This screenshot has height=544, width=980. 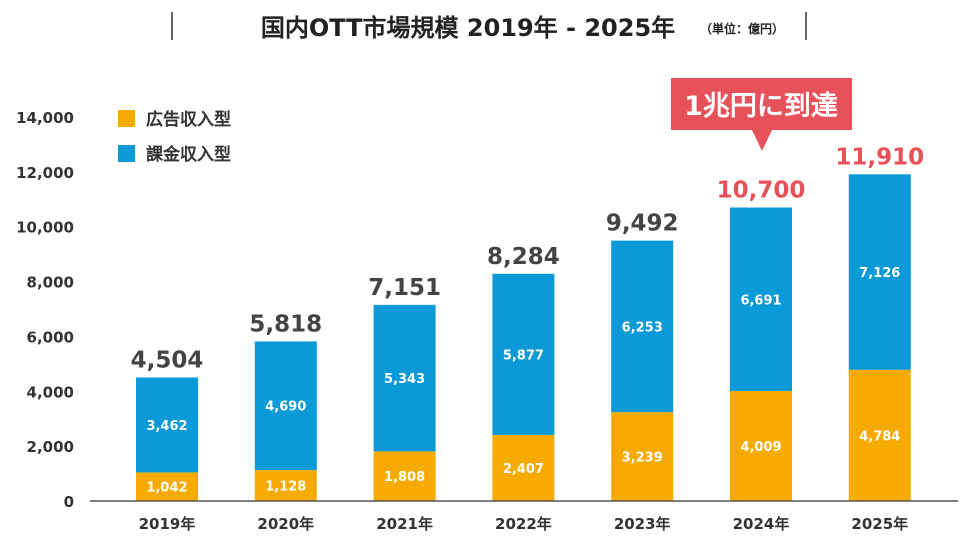 I want to click on segment-value-label: 1,042, so click(x=166, y=488).